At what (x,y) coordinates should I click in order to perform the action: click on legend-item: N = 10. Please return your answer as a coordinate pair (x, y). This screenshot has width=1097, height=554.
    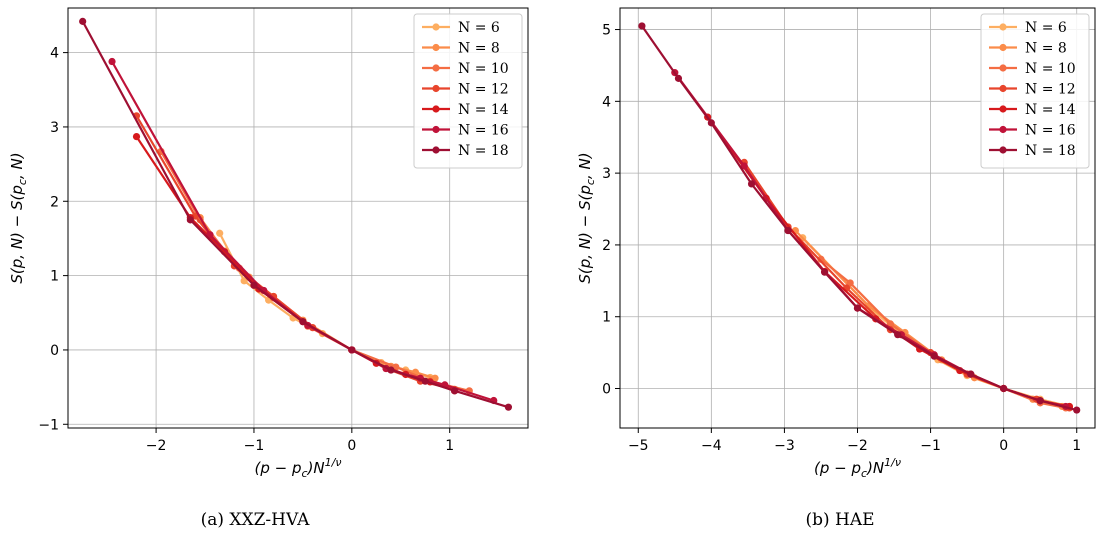
    Looking at the image, I should click on (465, 69).